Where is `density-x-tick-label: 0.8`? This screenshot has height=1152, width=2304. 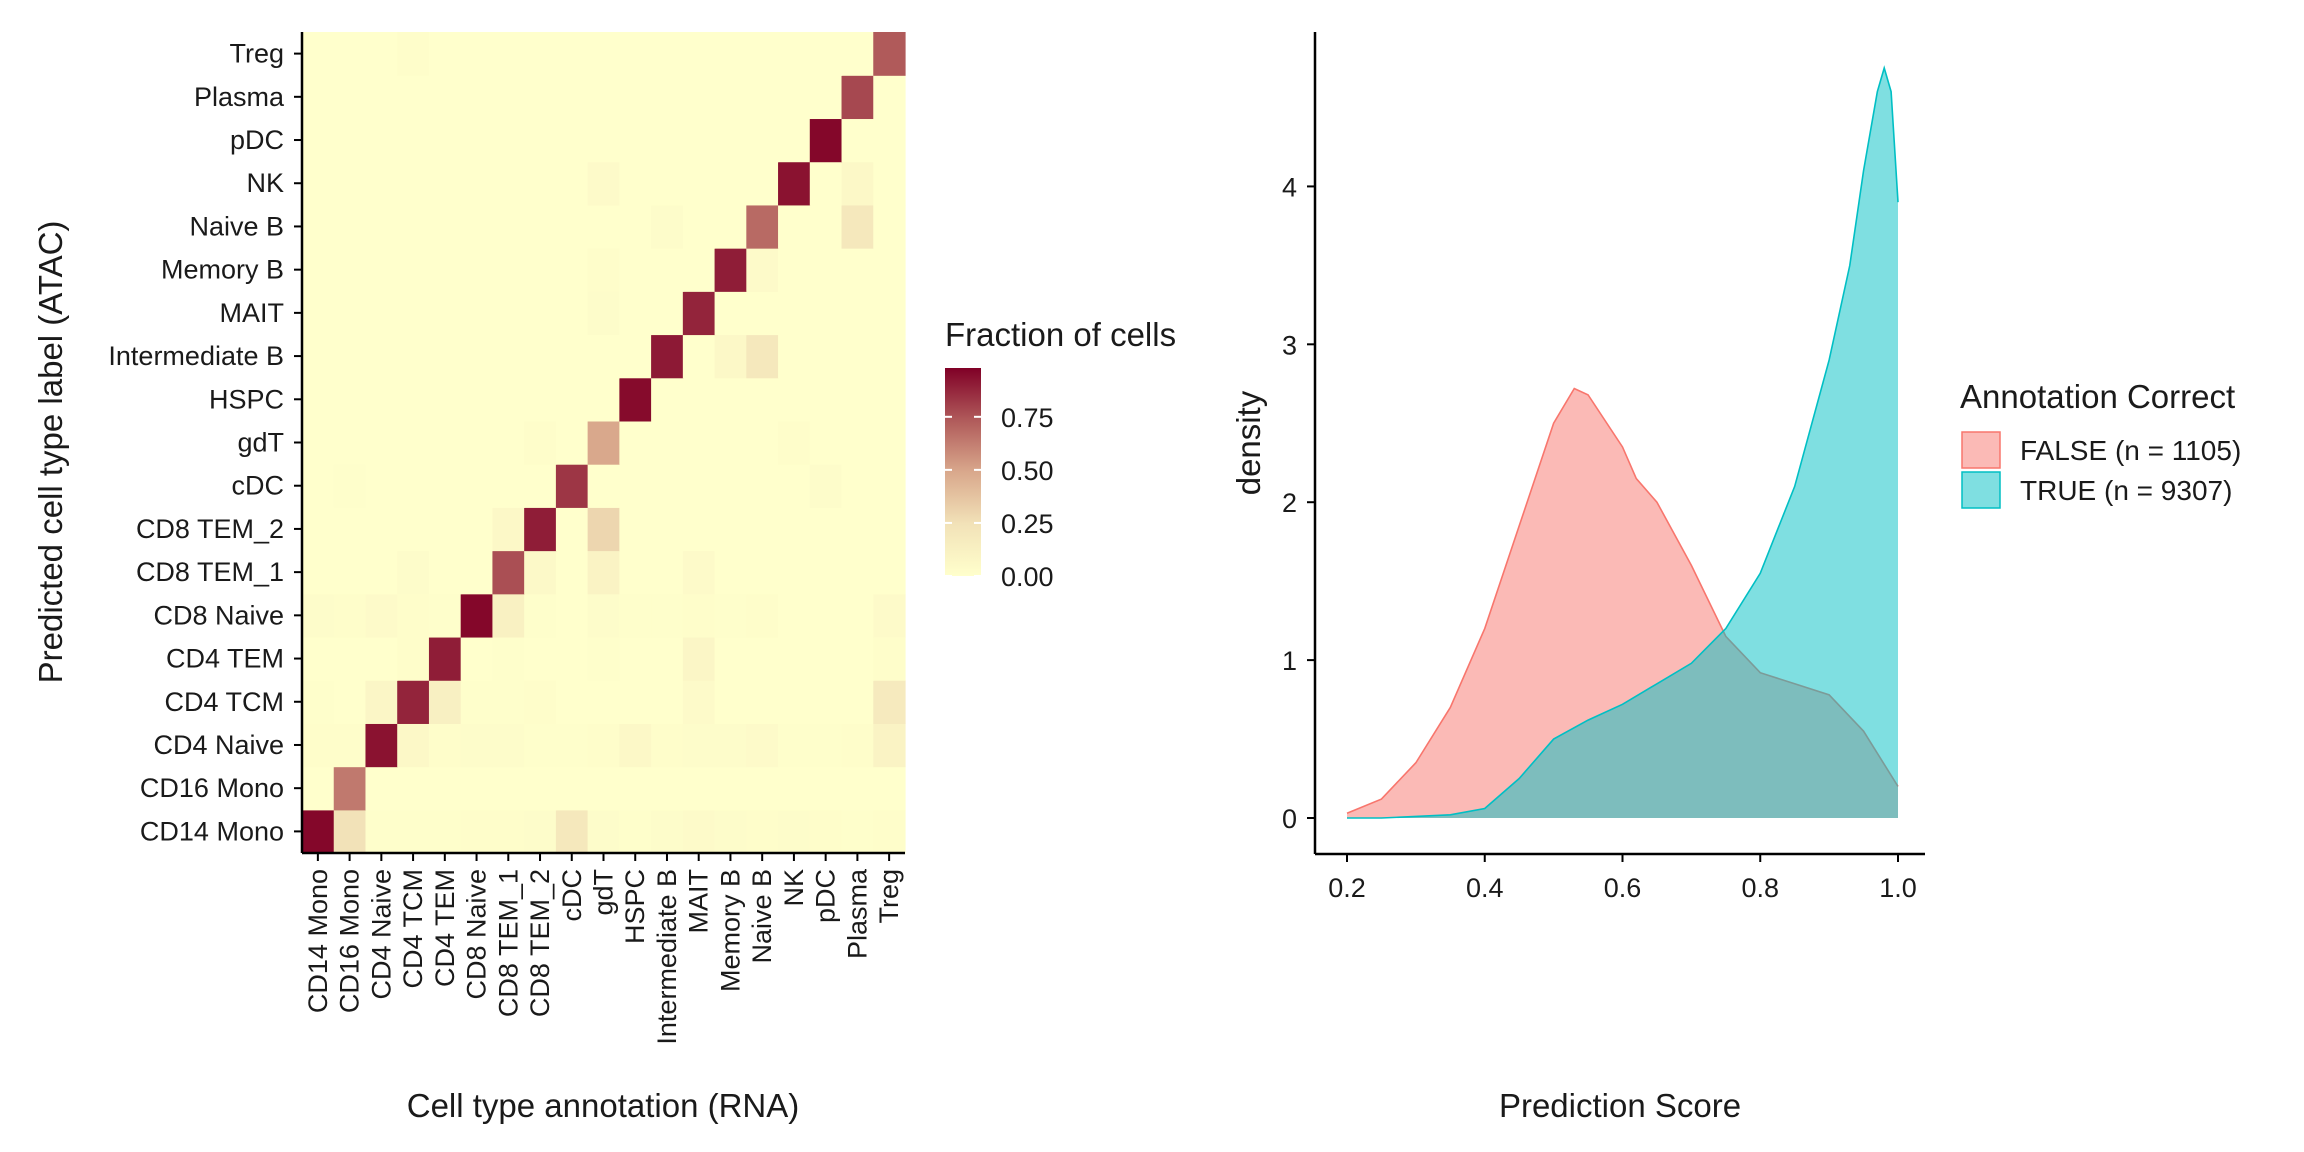
density-x-tick-label: 0.8 is located at coordinates (1760, 888).